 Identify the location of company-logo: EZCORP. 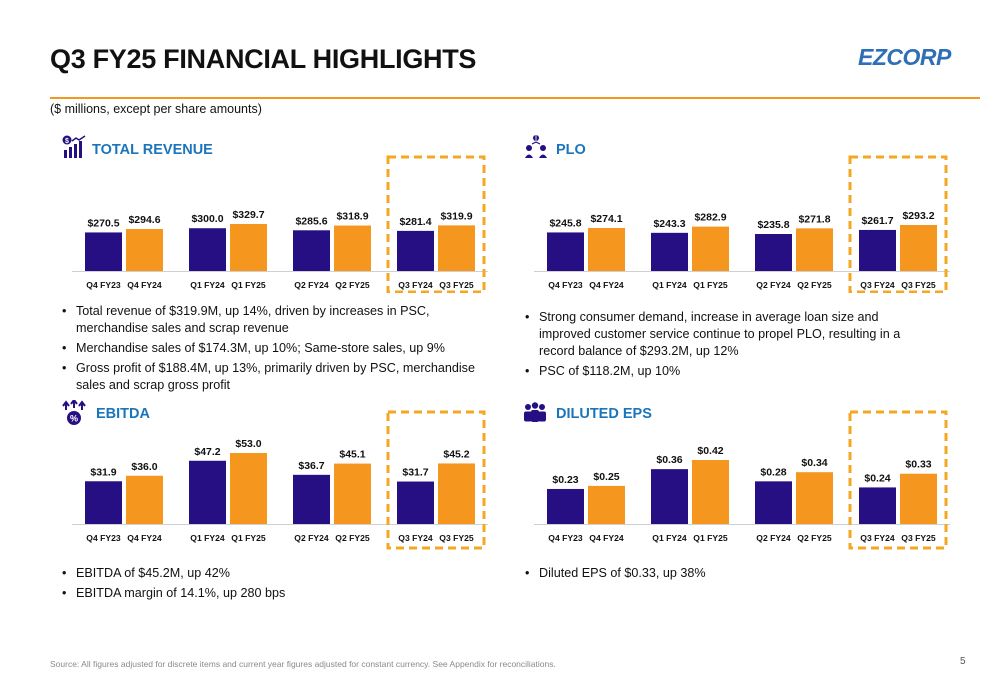
(904, 57).